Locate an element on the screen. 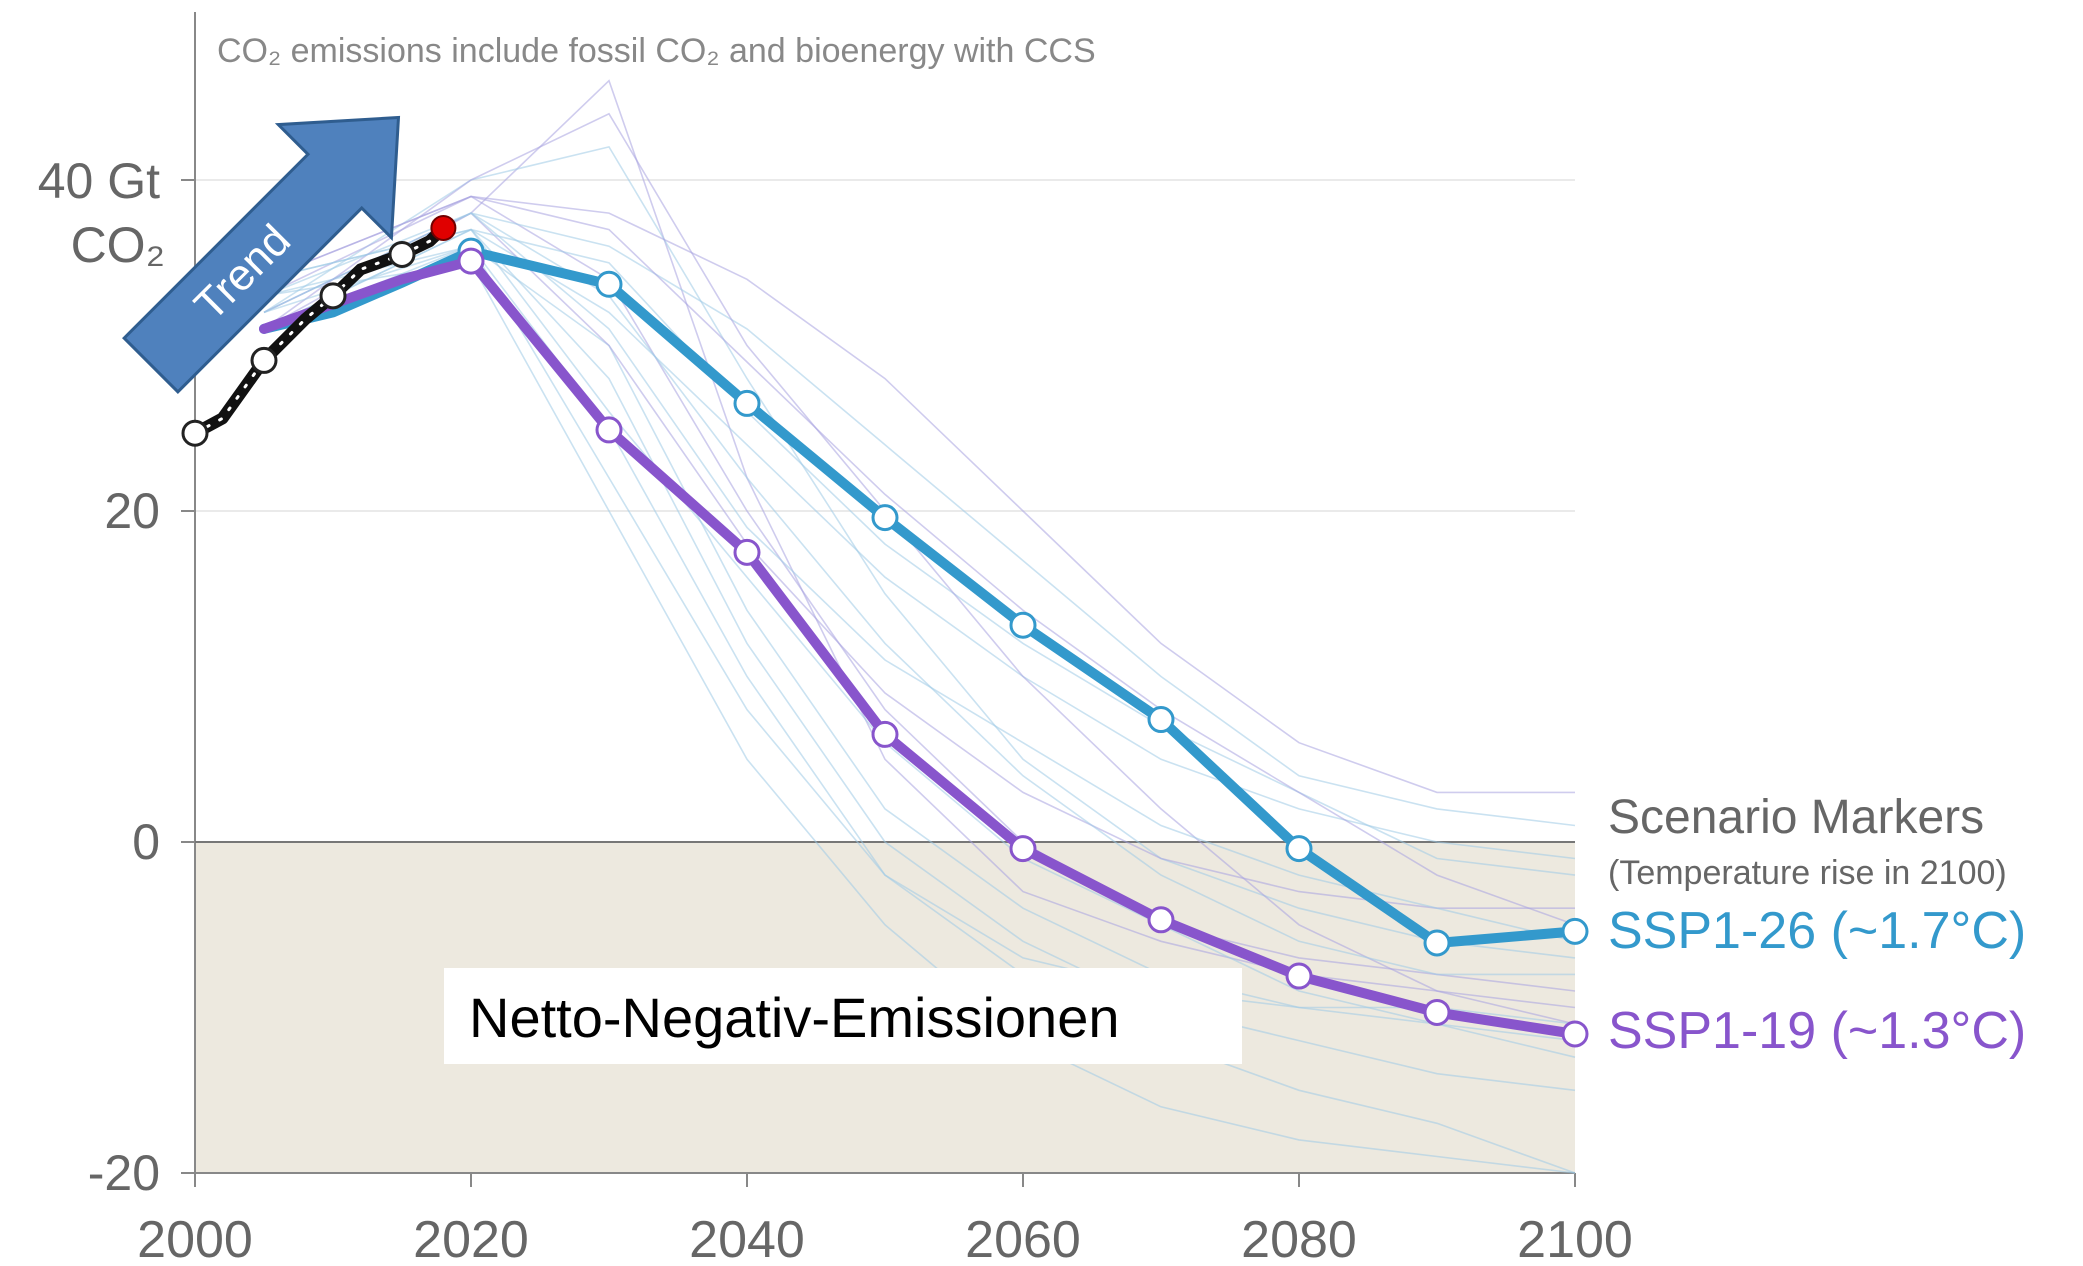 The height and width of the screenshot is (1266, 2083). y-unit-label-1: 40 Gt is located at coordinates (99, 181).